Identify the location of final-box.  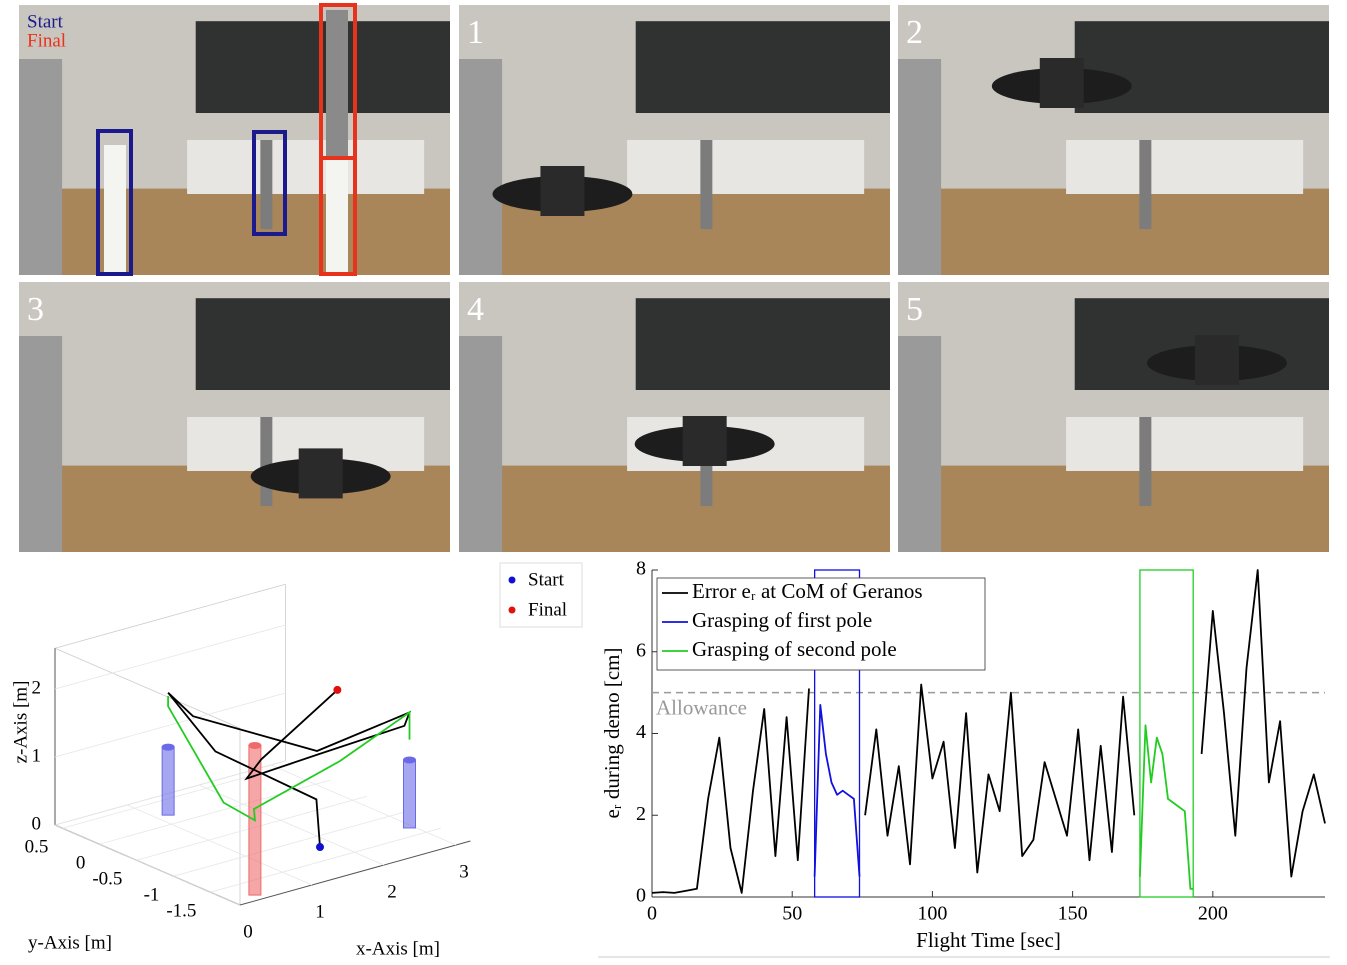
(338, 216).